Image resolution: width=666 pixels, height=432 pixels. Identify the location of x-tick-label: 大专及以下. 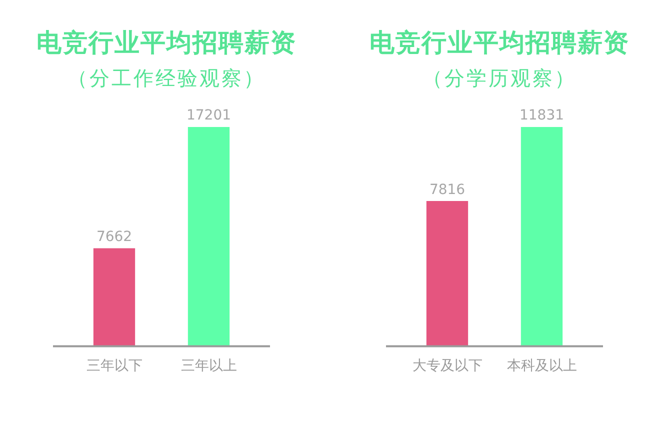
(447, 366).